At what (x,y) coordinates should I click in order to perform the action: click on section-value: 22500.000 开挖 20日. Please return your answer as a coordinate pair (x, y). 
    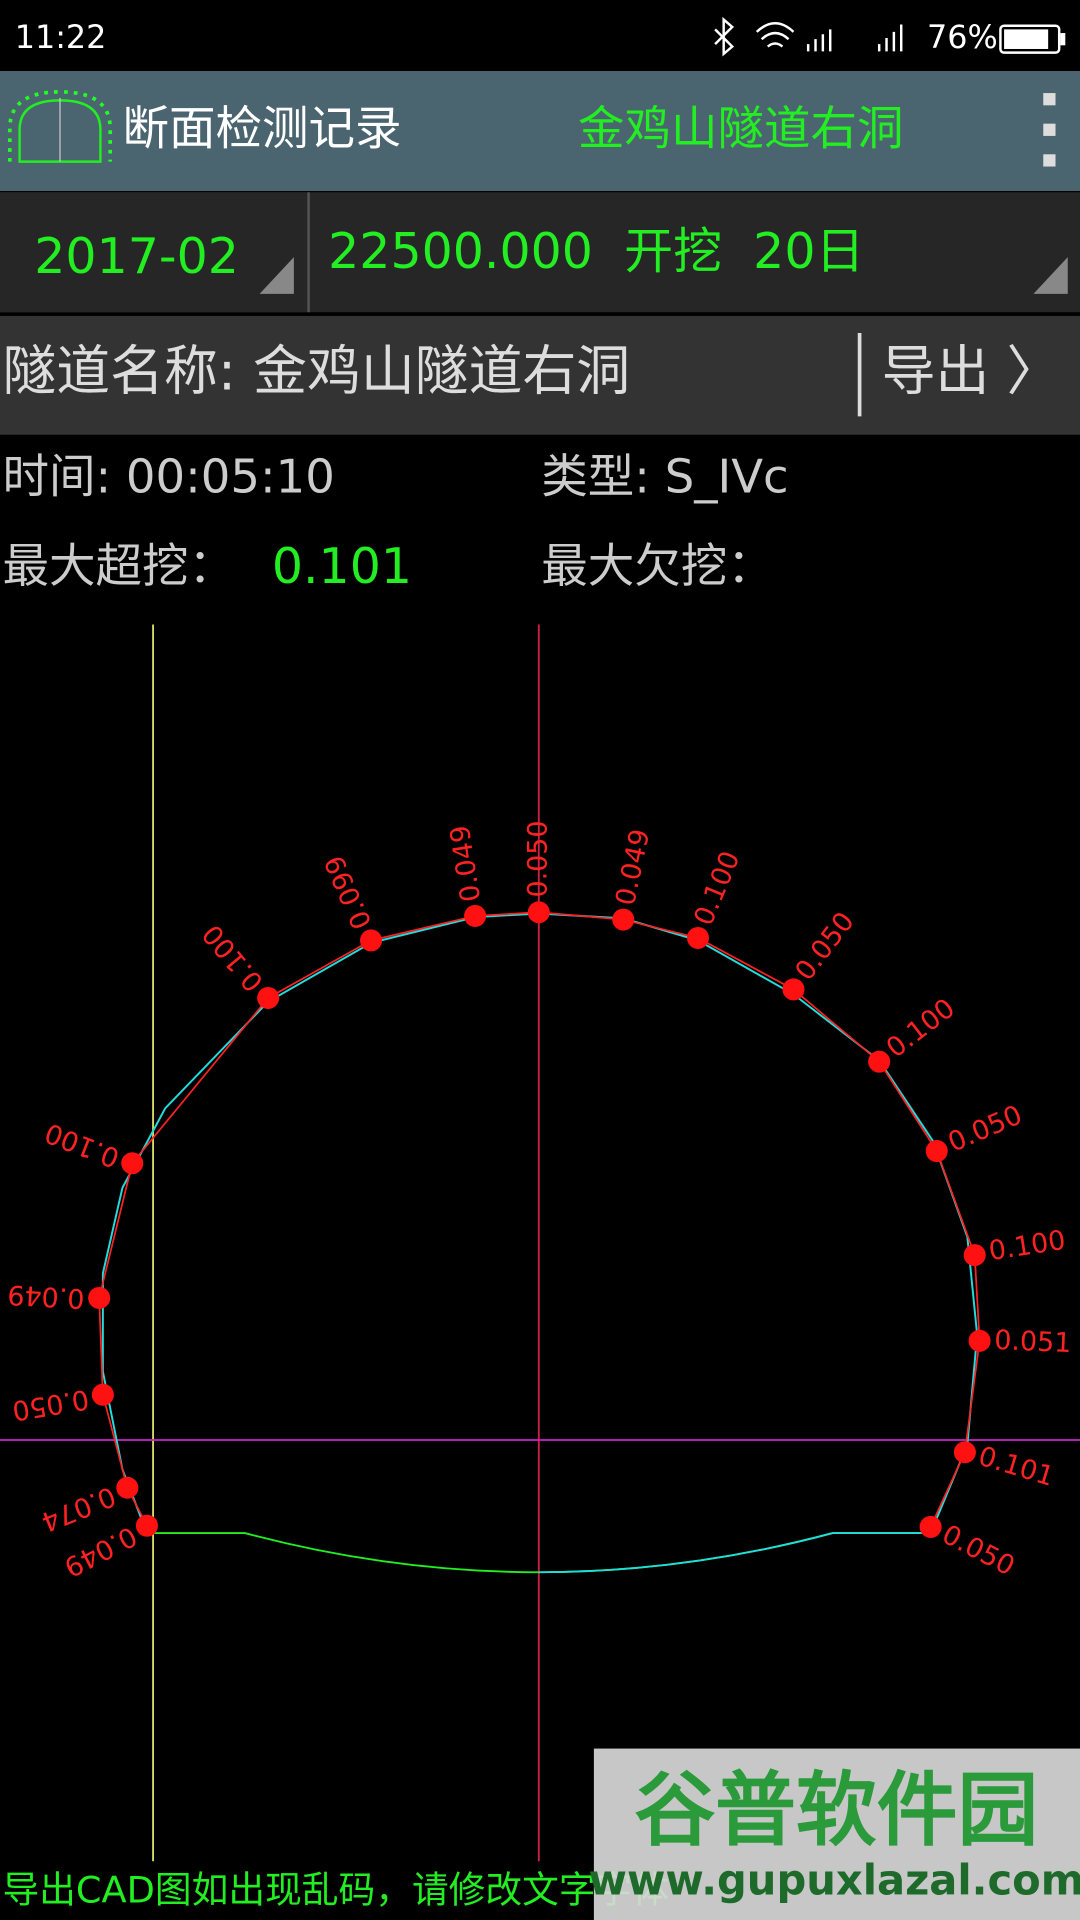
    Looking at the image, I should click on (596, 251).